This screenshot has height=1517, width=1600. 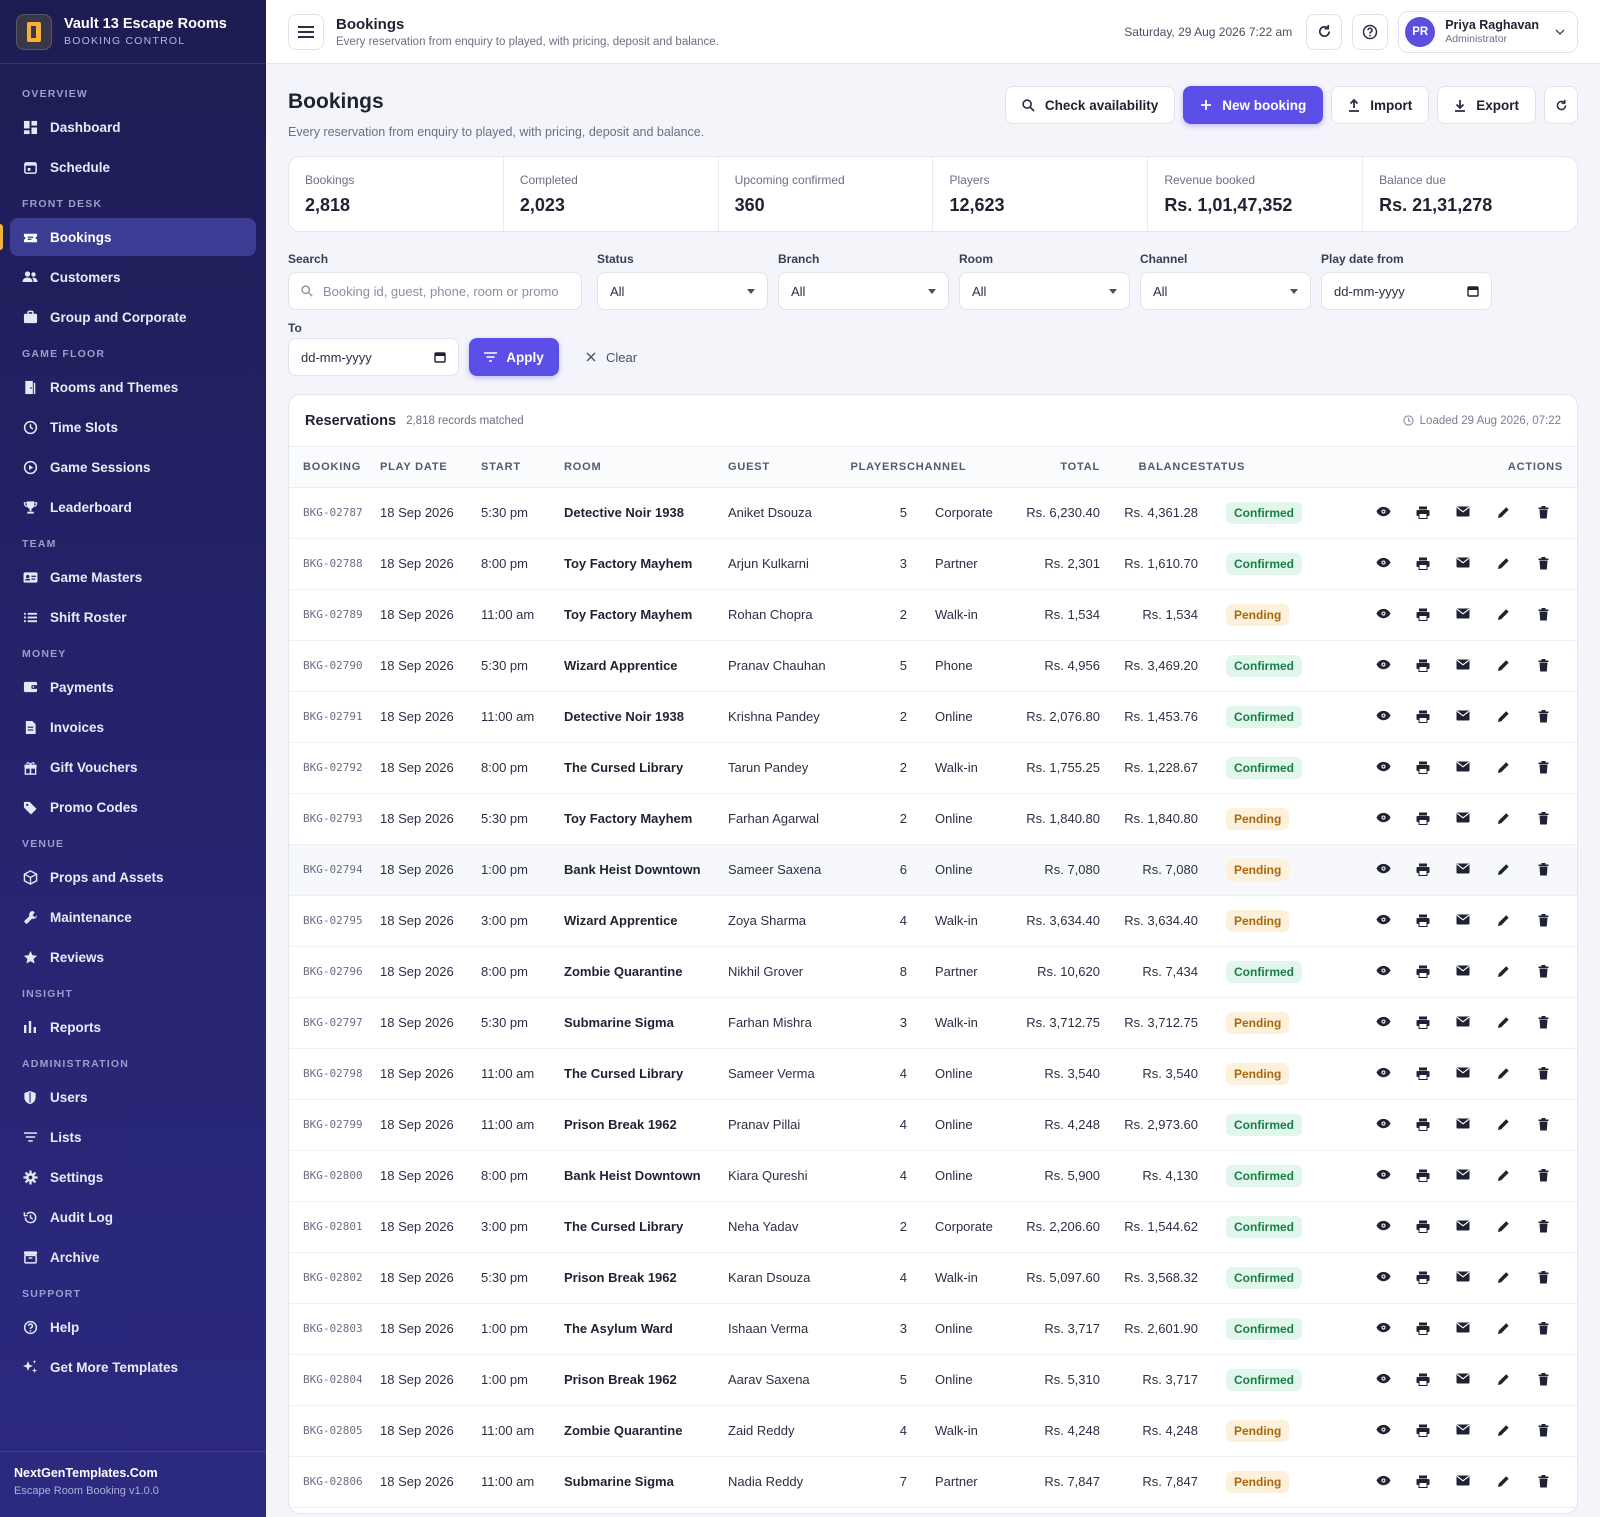 What do you see at coordinates (128, 237) in the screenshot?
I see `sidebar-item-bookings: Bookings` at bounding box center [128, 237].